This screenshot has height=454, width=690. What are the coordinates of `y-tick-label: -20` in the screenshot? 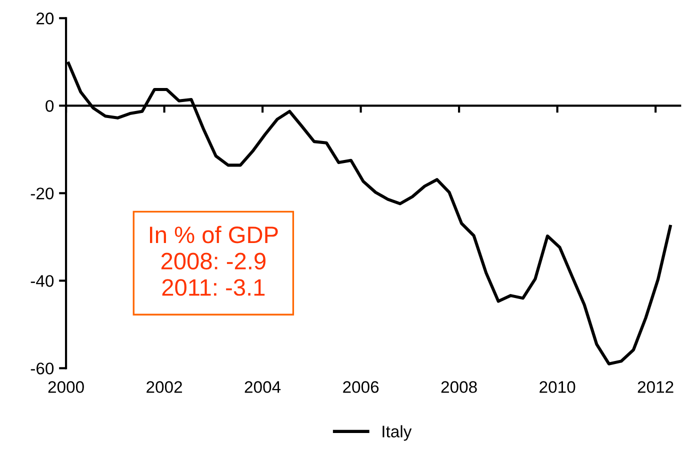 It's located at (42, 194).